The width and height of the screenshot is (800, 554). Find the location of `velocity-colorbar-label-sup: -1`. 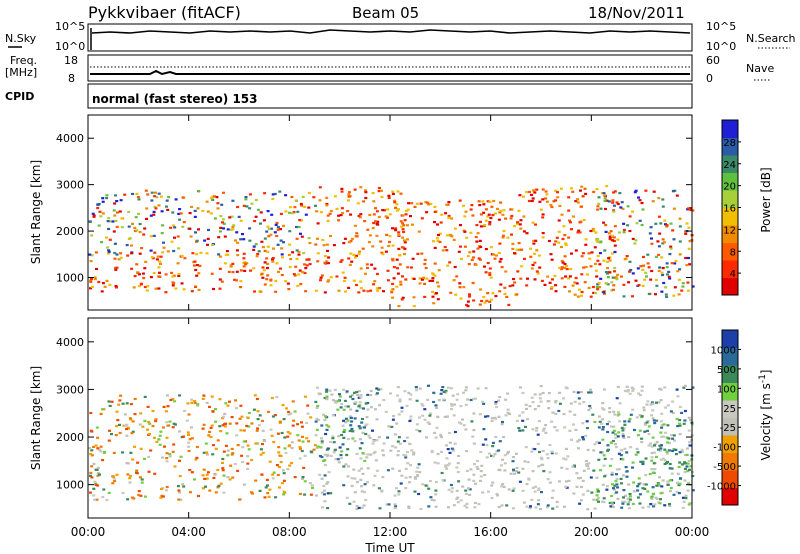

velocity-colorbar-label-sup: -1 is located at coordinates (763, 378).